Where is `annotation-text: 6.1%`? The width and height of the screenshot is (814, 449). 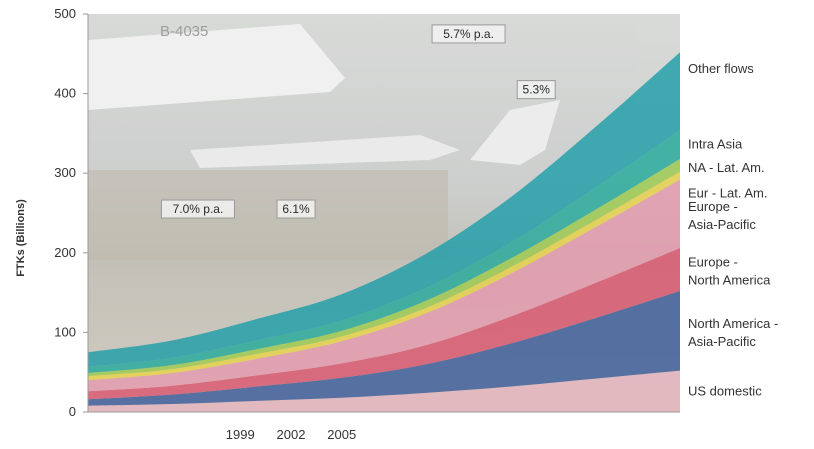 annotation-text: 6.1% is located at coordinates (296, 209).